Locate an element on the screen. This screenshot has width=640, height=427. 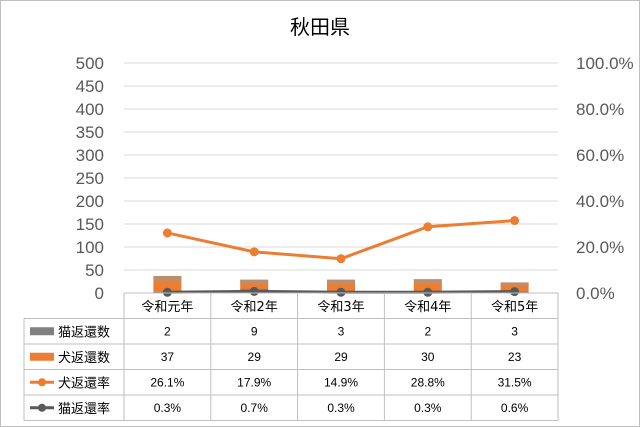
legend-label: 犬返還率 is located at coordinates (84, 383).